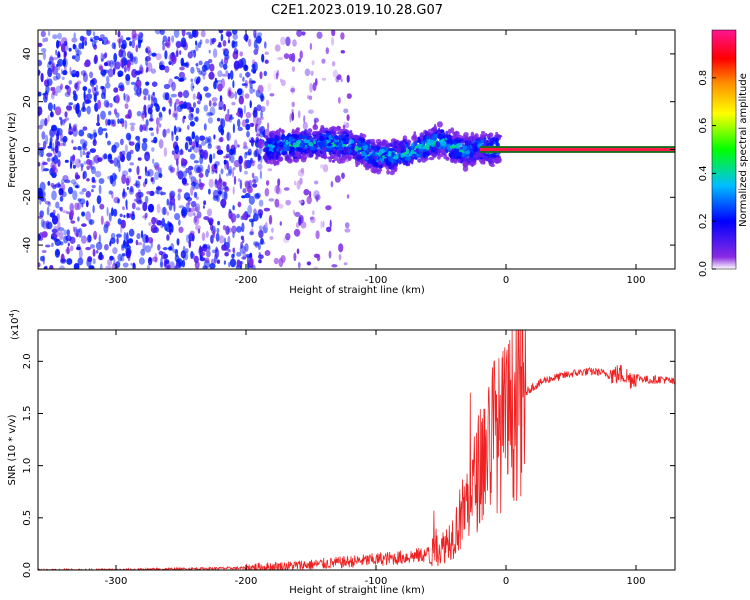  What do you see at coordinates (357, 10) in the screenshot?
I see `figure-title: C2E1.2023.019.10.28.G07` at bounding box center [357, 10].